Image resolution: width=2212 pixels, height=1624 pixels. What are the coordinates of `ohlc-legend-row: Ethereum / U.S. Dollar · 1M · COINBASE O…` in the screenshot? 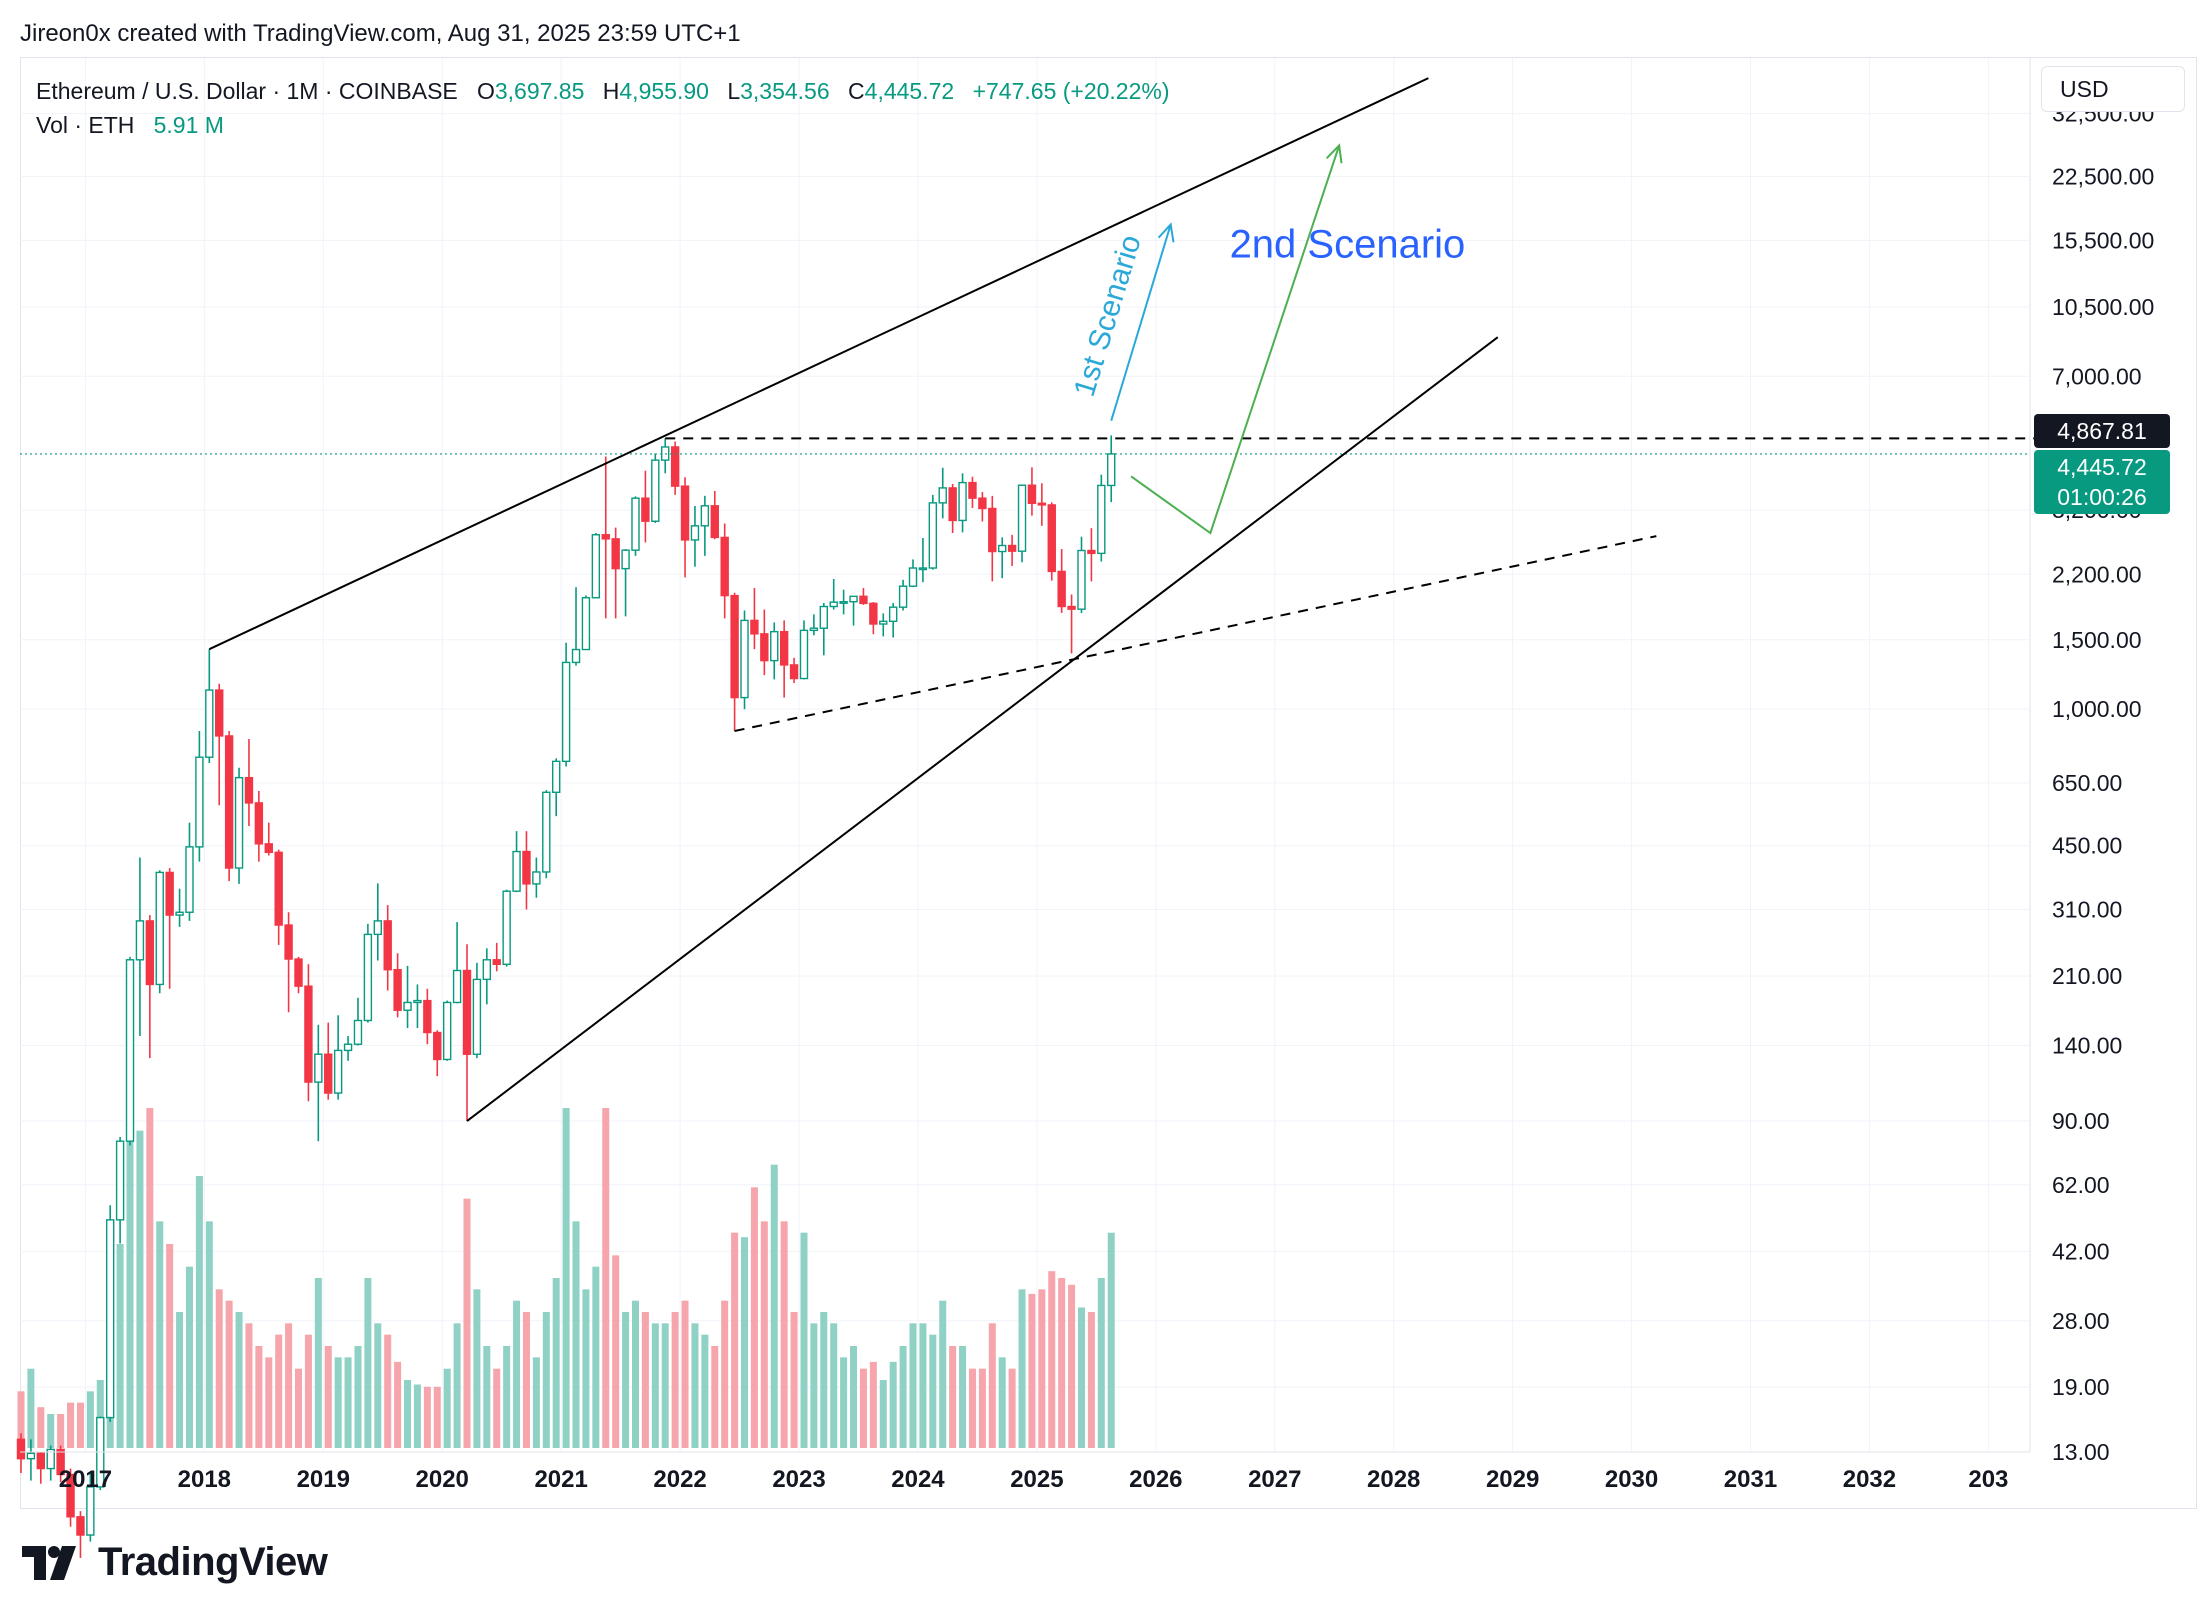 It's located at (603, 91).